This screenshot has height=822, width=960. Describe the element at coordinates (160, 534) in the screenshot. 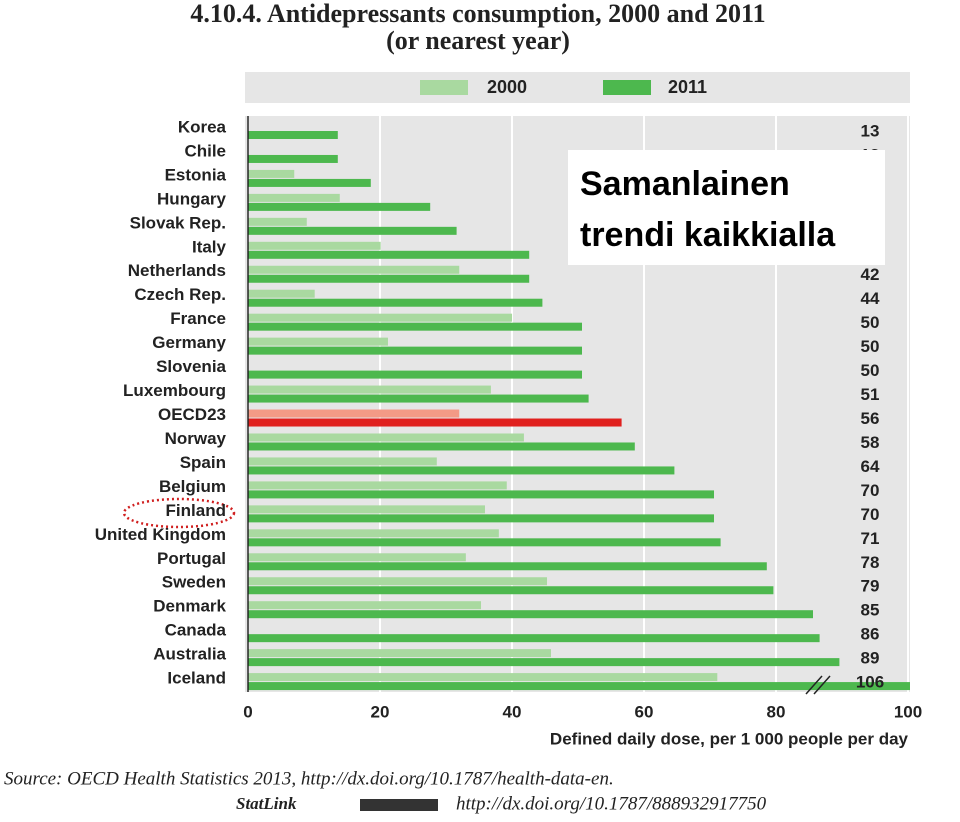

I see `y-tick-label: United Kingdom` at that location.